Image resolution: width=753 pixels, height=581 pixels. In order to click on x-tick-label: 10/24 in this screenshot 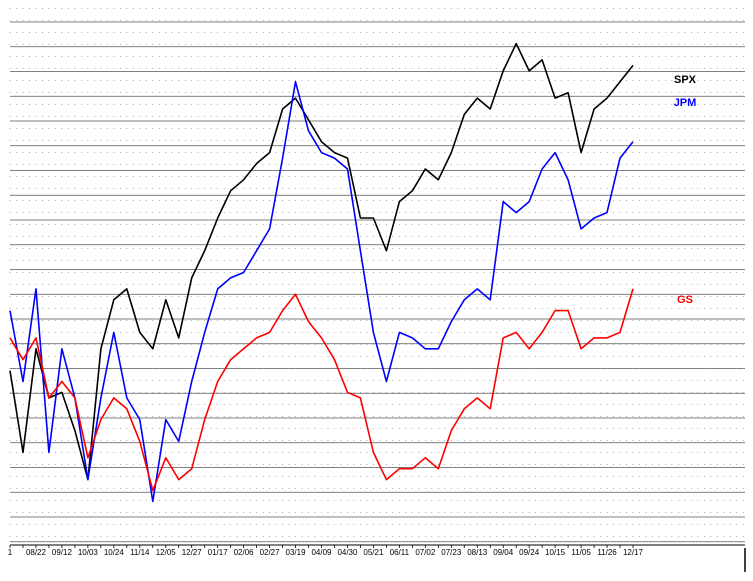, I will do `click(114, 552)`.